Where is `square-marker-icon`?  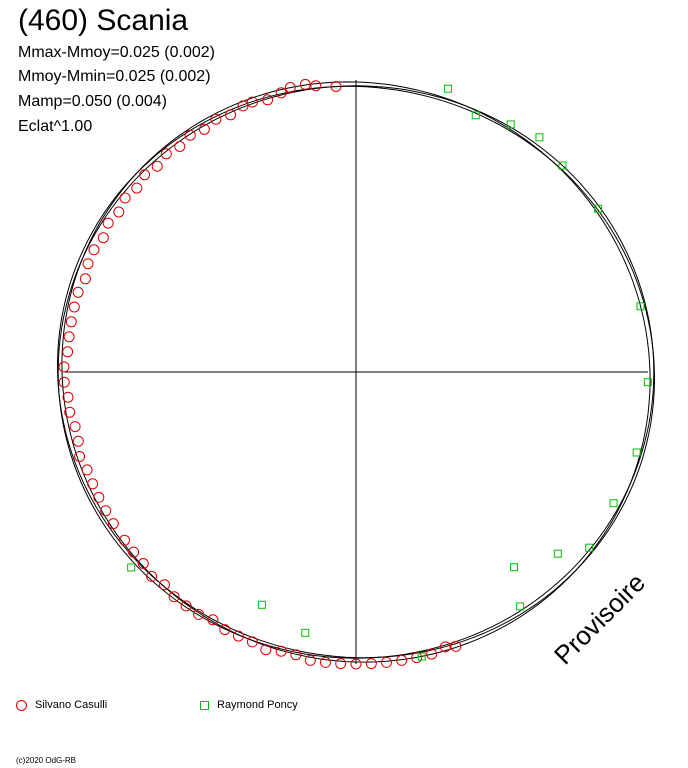
square-marker-icon is located at coordinates (204, 705).